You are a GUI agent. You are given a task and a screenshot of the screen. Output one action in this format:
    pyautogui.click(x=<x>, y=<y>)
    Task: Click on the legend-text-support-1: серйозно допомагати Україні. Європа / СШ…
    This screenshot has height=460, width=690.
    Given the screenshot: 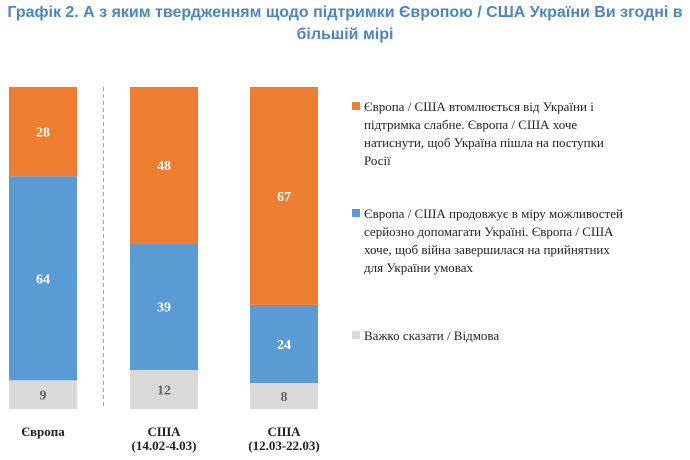 What is the action you would take?
    pyautogui.click(x=489, y=231)
    